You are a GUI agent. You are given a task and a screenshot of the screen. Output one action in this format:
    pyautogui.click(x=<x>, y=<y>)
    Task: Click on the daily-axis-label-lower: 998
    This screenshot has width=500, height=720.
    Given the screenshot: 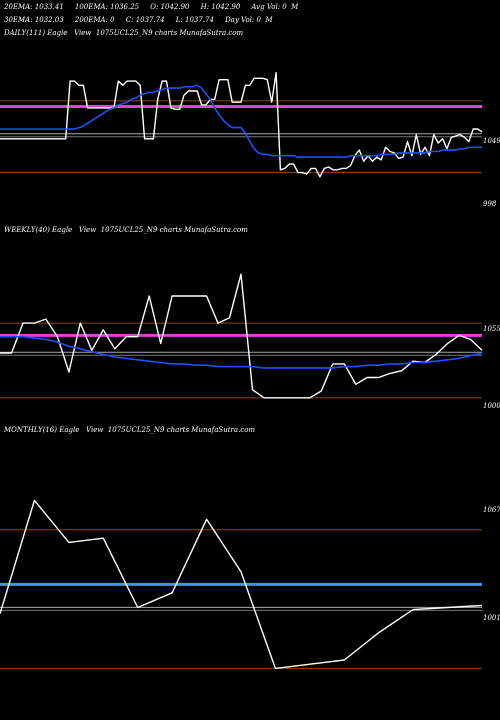 What is the action you would take?
    pyautogui.click(x=490, y=204)
    